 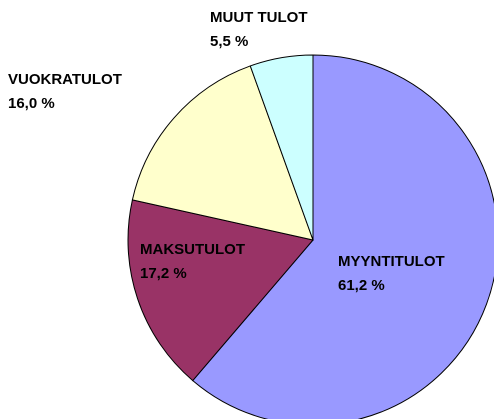 I want to click on slice-label: MYYNTITULOT, so click(x=391, y=261).